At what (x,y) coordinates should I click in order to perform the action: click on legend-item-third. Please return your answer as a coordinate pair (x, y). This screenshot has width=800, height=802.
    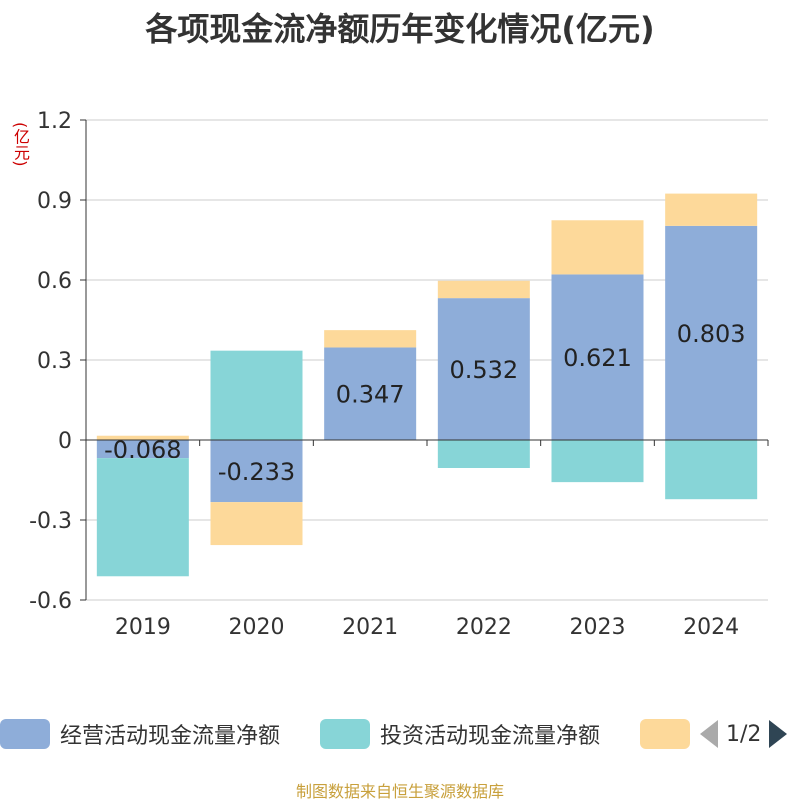
    Looking at the image, I should click on (670, 734).